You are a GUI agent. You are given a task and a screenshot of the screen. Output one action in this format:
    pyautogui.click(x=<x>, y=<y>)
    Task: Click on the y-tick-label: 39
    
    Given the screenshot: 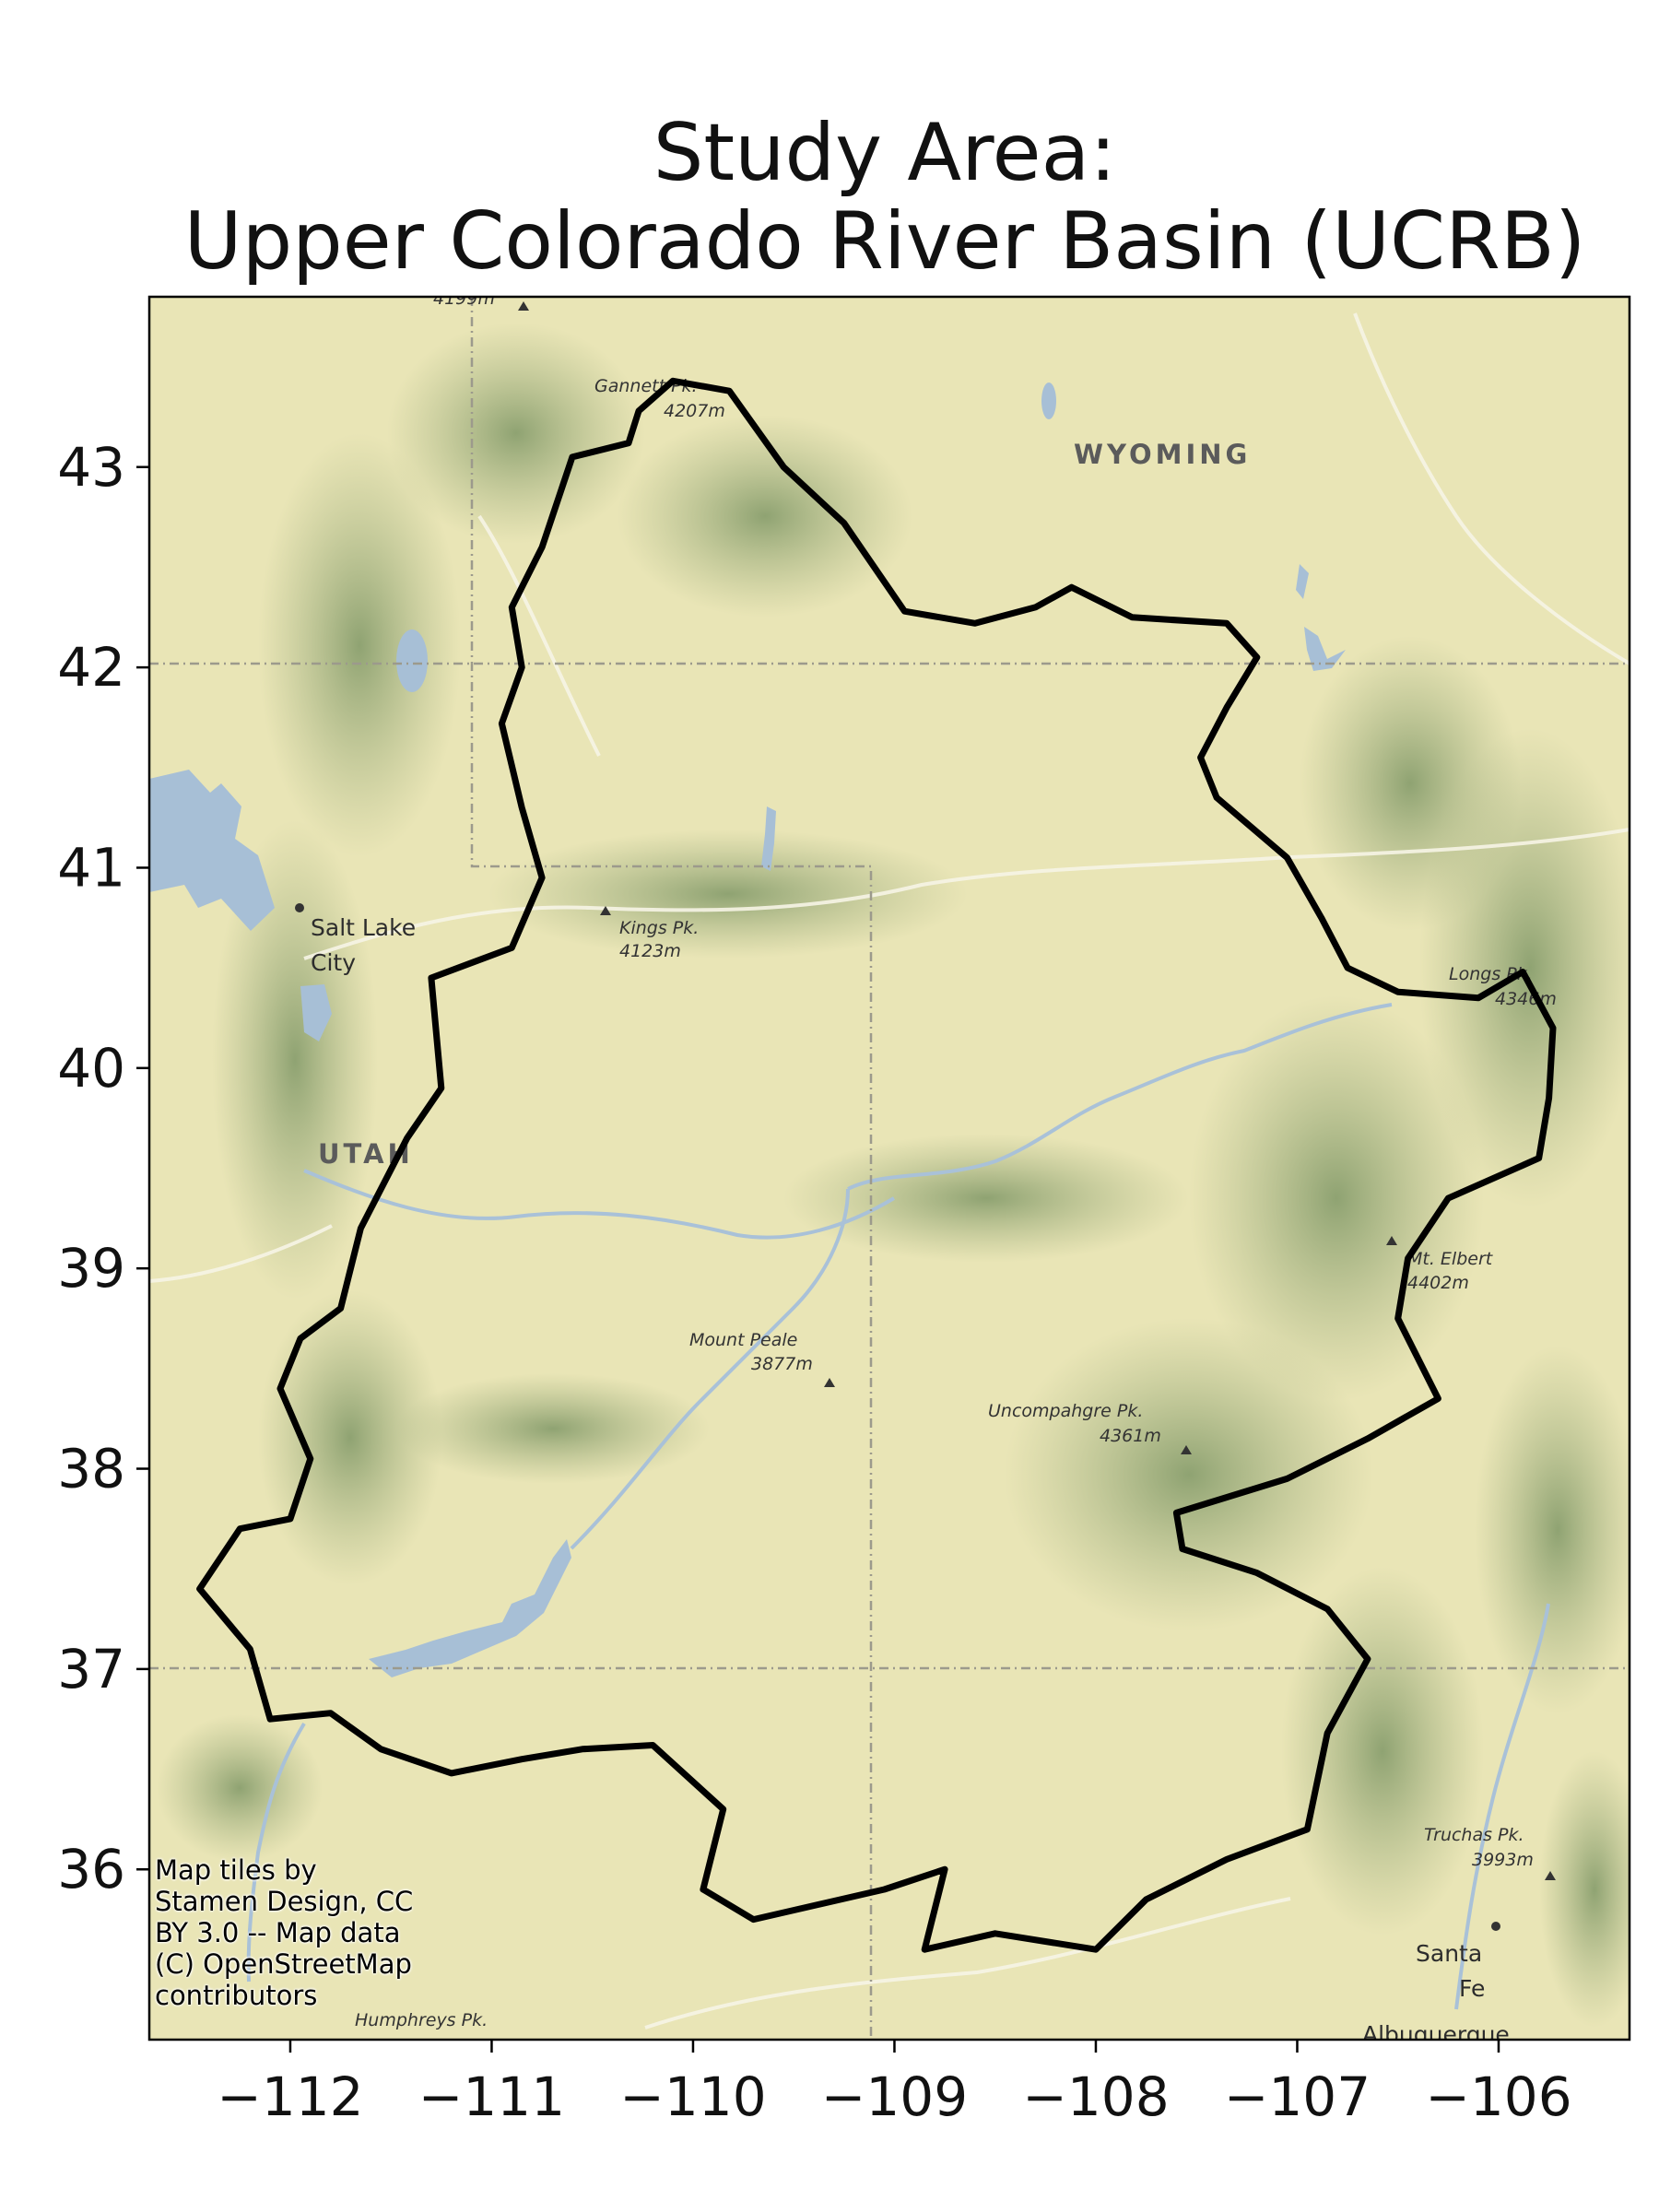 What is the action you would take?
    pyautogui.click(x=91, y=1268)
    